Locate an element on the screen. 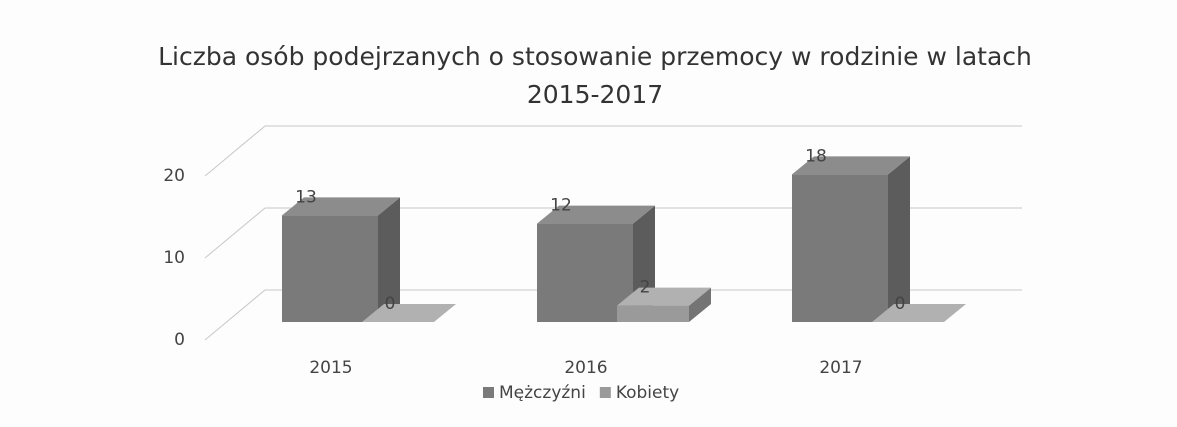  x-tick-label: 2016 is located at coordinates (585, 368).